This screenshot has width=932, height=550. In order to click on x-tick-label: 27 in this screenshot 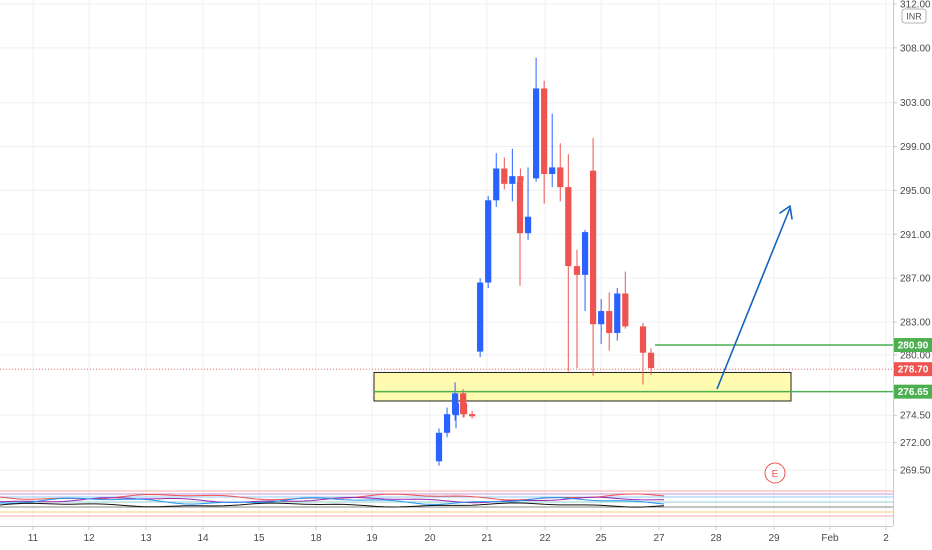, I will do `click(659, 538)`.